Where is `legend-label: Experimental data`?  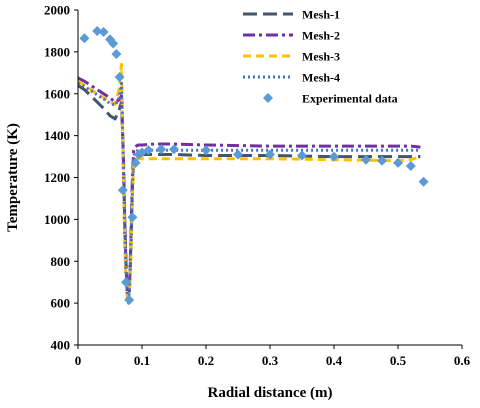
legend-label: Experimental data is located at coordinates (350, 99).